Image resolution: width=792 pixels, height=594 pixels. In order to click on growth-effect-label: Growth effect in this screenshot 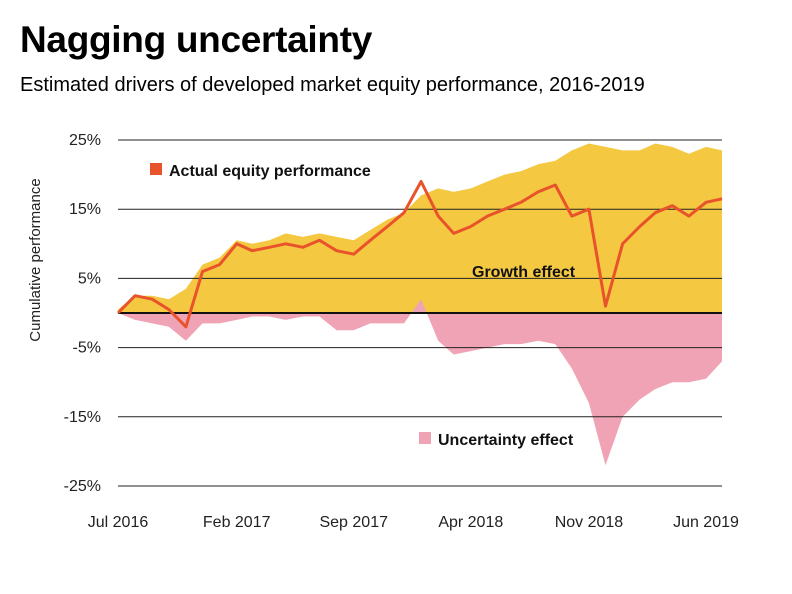, I will do `click(524, 272)`.